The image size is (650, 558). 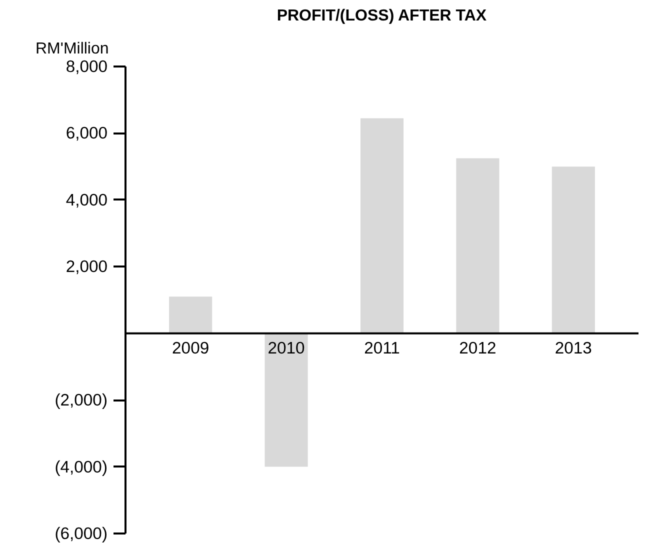 I want to click on x-tick-label: 2010, so click(x=286, y=348).